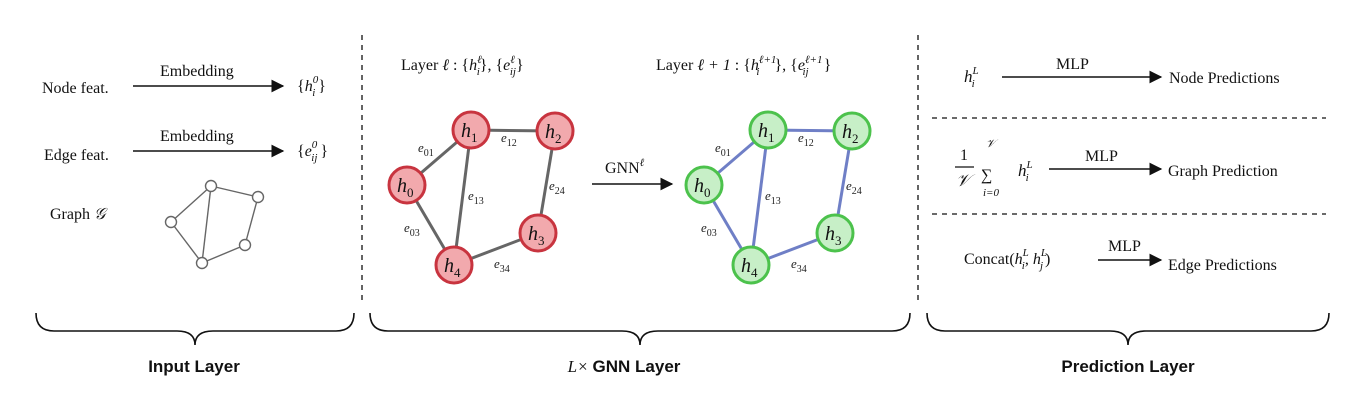  Describe the element at coordinates (462, 66) in the screenshot. I see `layer-ell-title: Layer ℓ : {hℓ i}, {eℓ ij}` at that location.